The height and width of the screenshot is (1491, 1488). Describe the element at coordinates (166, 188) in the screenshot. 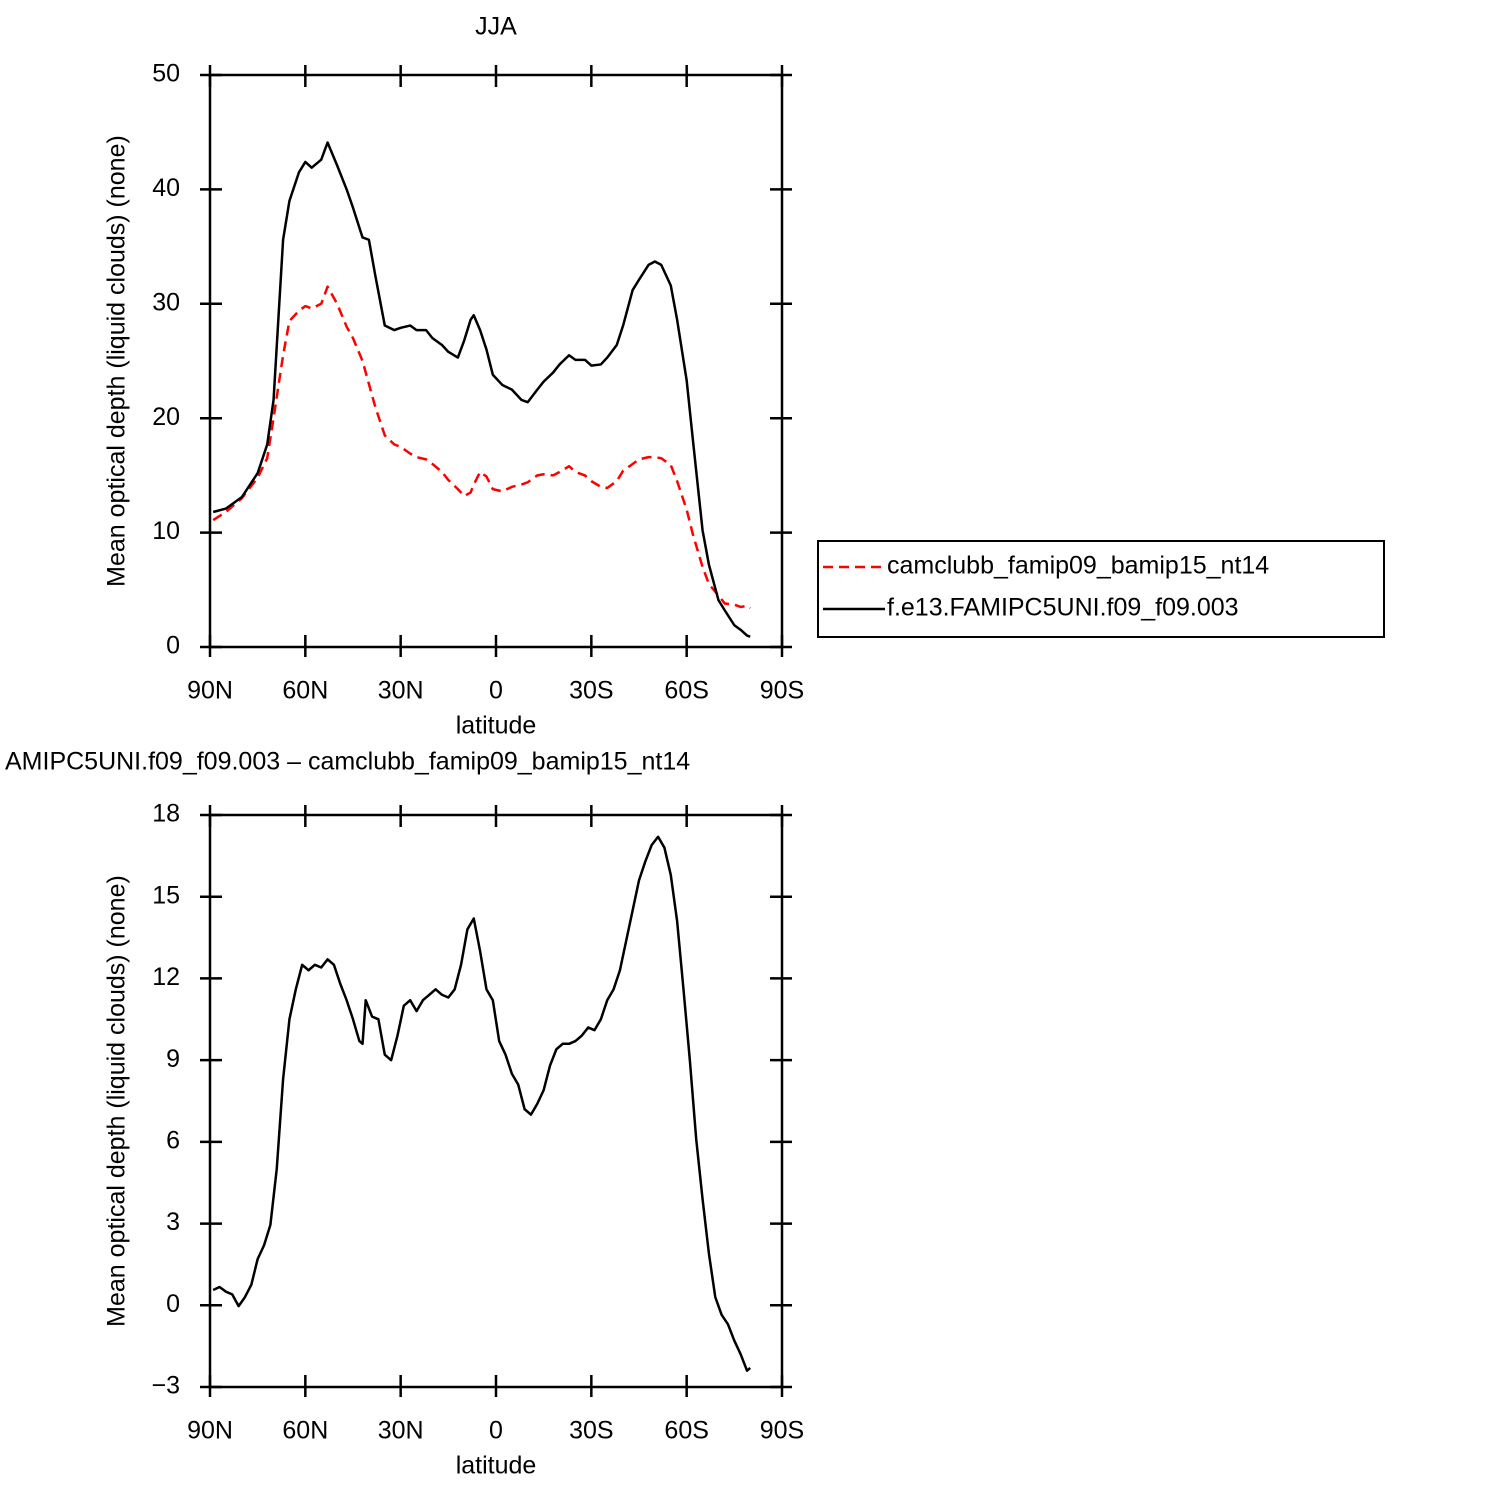

I see `y-tick-label: 40` at that location.